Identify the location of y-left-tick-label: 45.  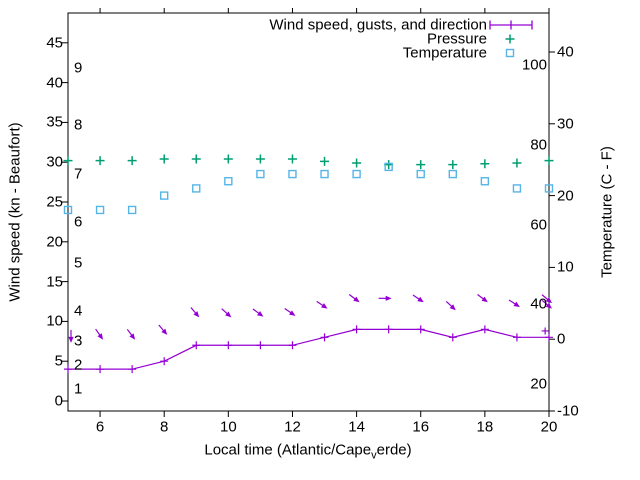
(54, 43).